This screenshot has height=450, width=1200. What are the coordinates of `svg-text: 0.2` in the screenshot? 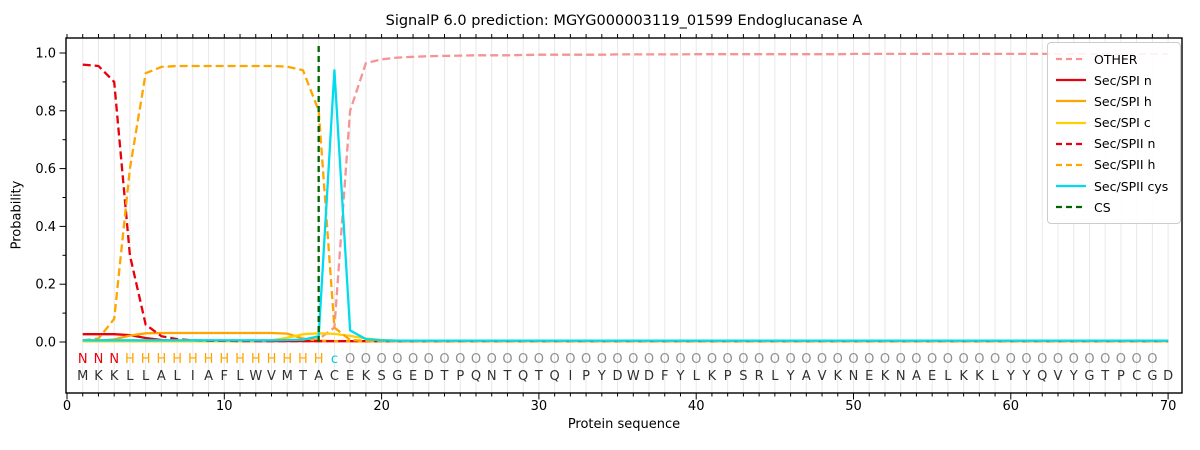 It's located at (45, 285).